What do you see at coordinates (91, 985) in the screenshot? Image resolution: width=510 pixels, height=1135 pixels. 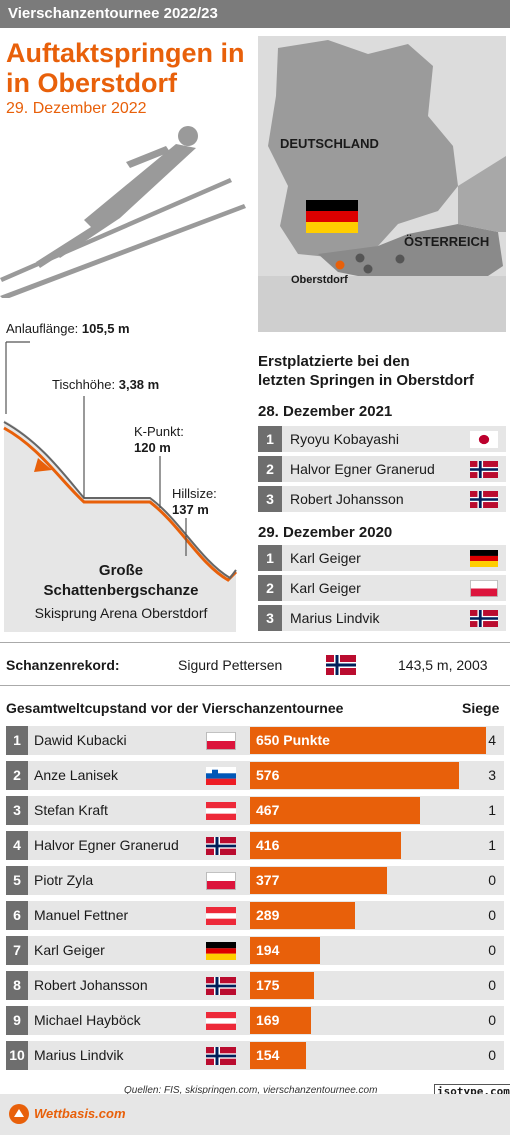 I see `standings-name: Robert Johansson` at bounding box center [91, 985].